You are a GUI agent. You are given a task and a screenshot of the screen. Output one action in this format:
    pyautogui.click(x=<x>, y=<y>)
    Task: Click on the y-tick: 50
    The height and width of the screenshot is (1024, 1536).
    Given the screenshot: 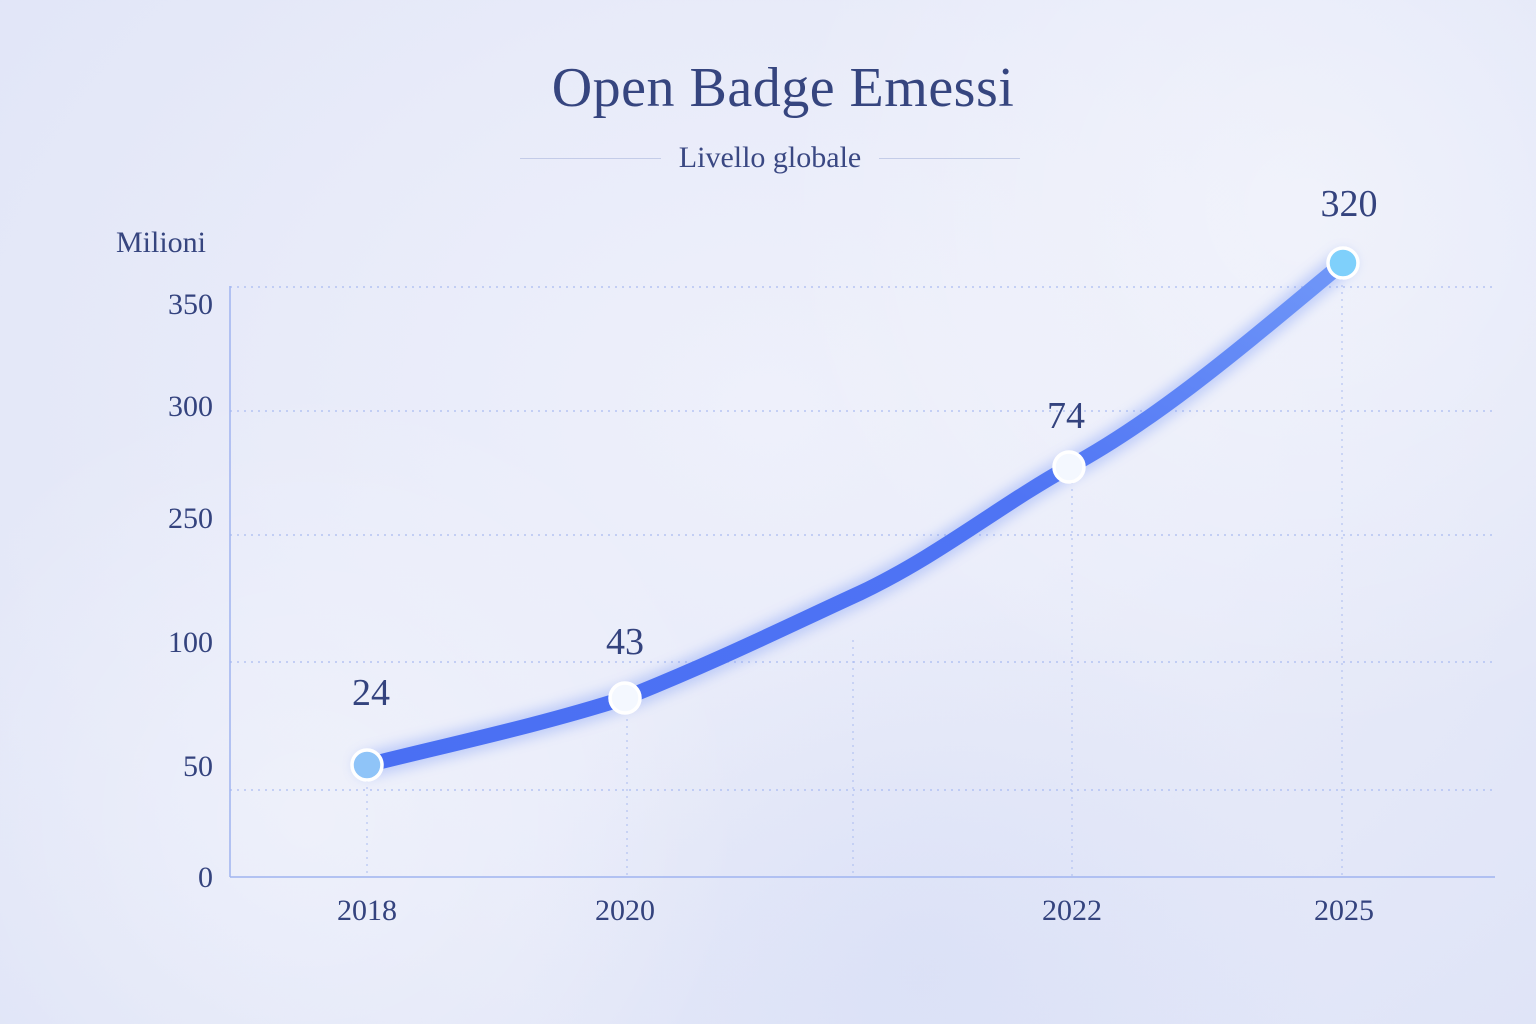 What is the action you would take?
    pyautogui.click(x=198, y=766)
    